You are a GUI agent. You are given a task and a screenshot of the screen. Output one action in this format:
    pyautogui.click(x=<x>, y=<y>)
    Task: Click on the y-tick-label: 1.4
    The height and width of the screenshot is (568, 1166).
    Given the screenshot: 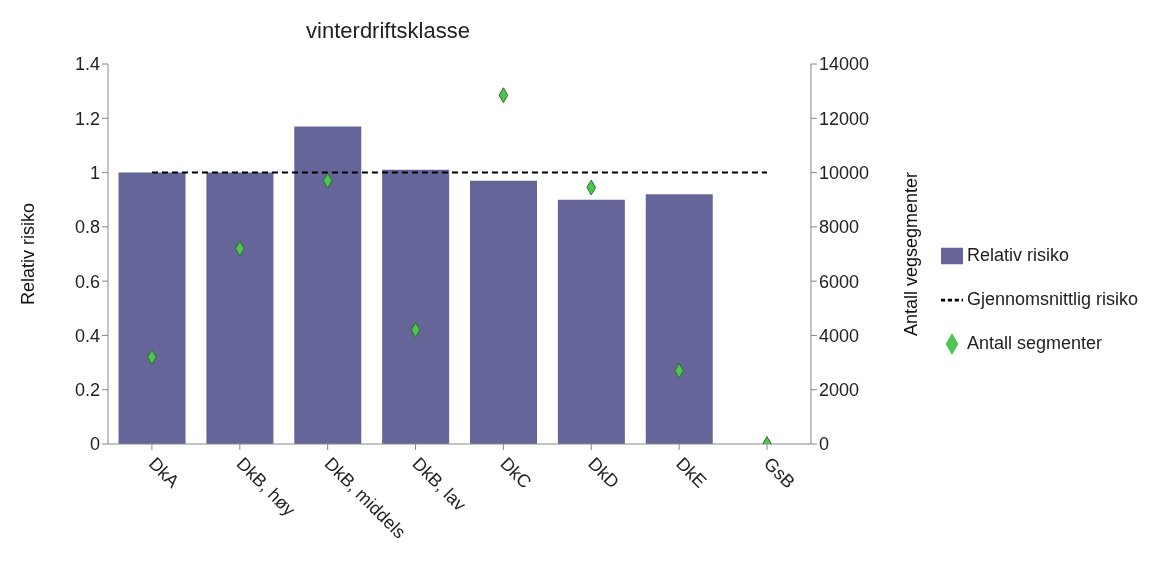 What is the action you would take?
    pyautogui.click(x=87, y=64)
    